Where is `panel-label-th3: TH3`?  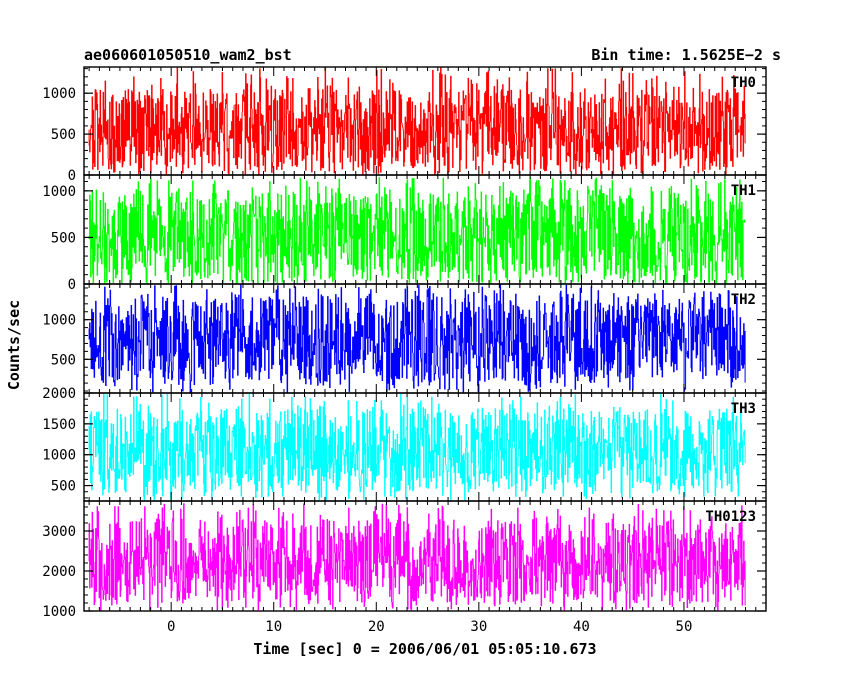
panel-label-th3: TH3 is located at coordinates (743, 409).